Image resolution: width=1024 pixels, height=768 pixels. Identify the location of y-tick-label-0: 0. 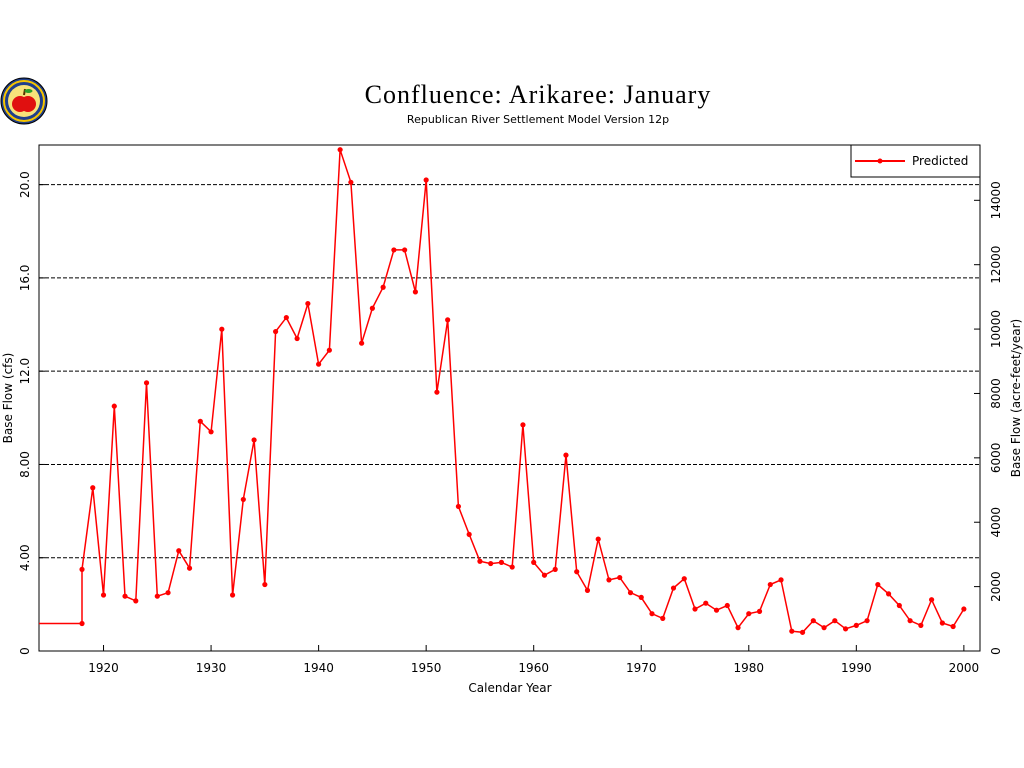
(25, 651).